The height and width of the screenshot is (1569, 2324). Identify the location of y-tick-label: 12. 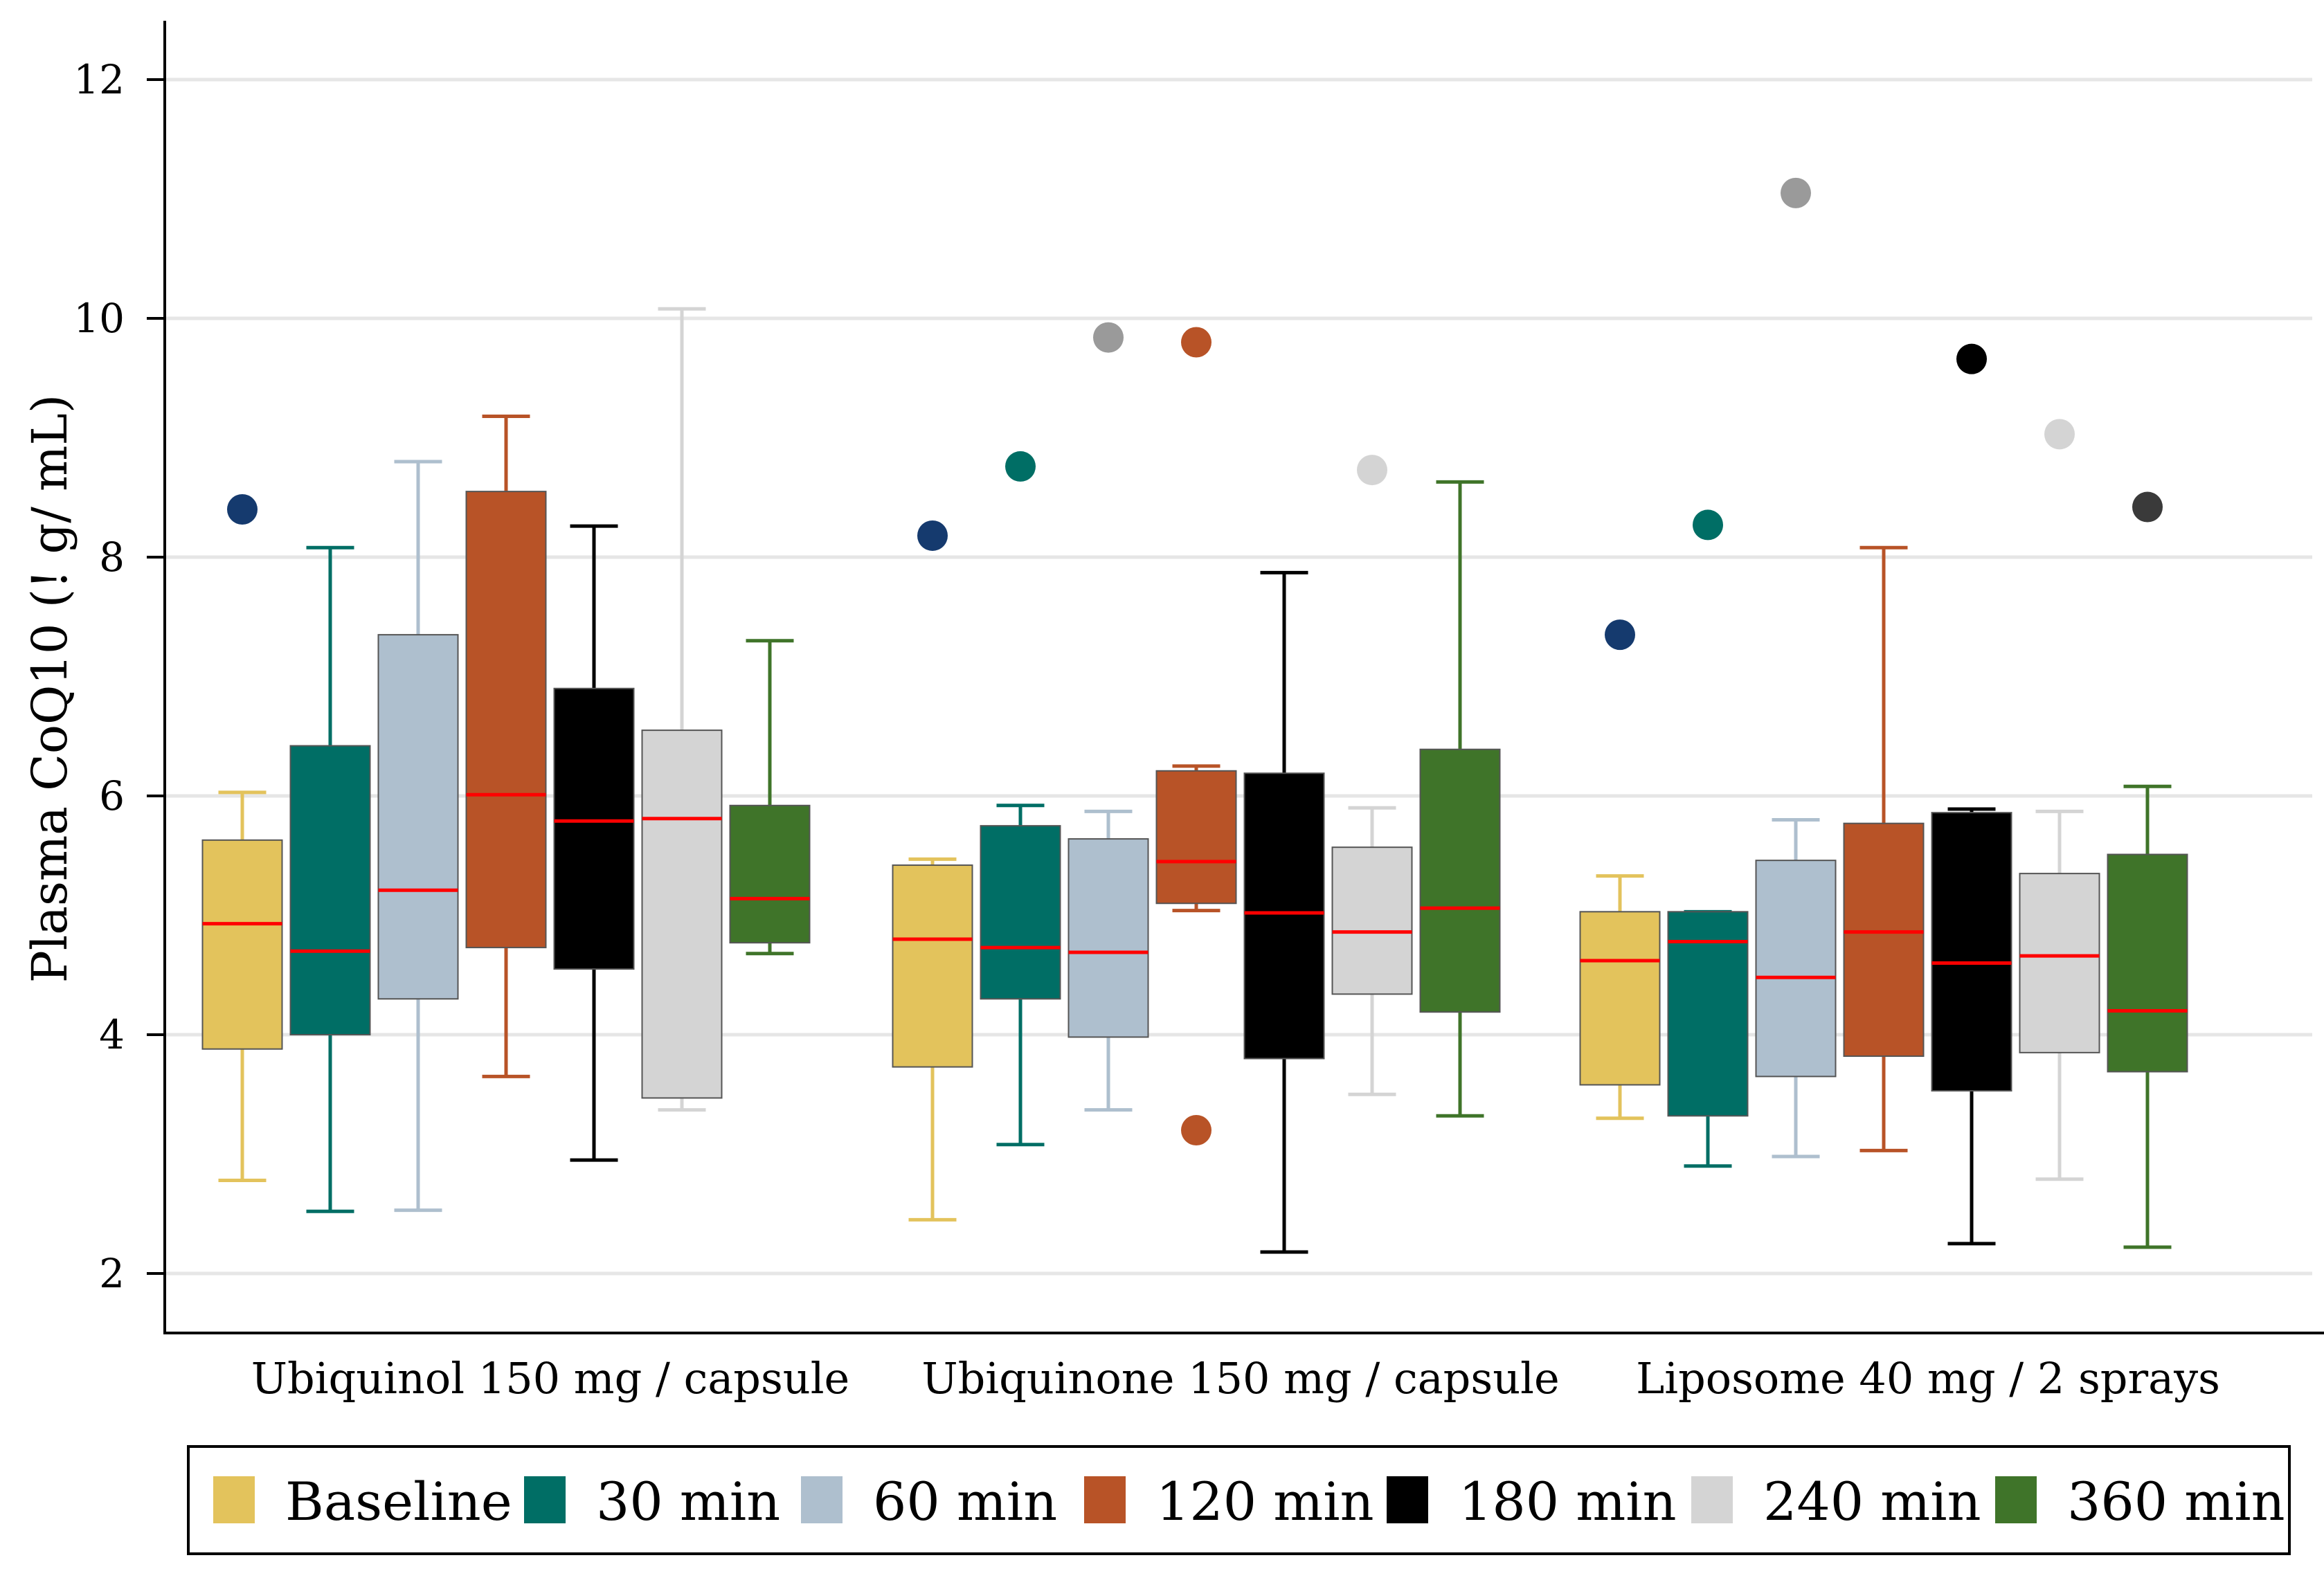
(99, 79).